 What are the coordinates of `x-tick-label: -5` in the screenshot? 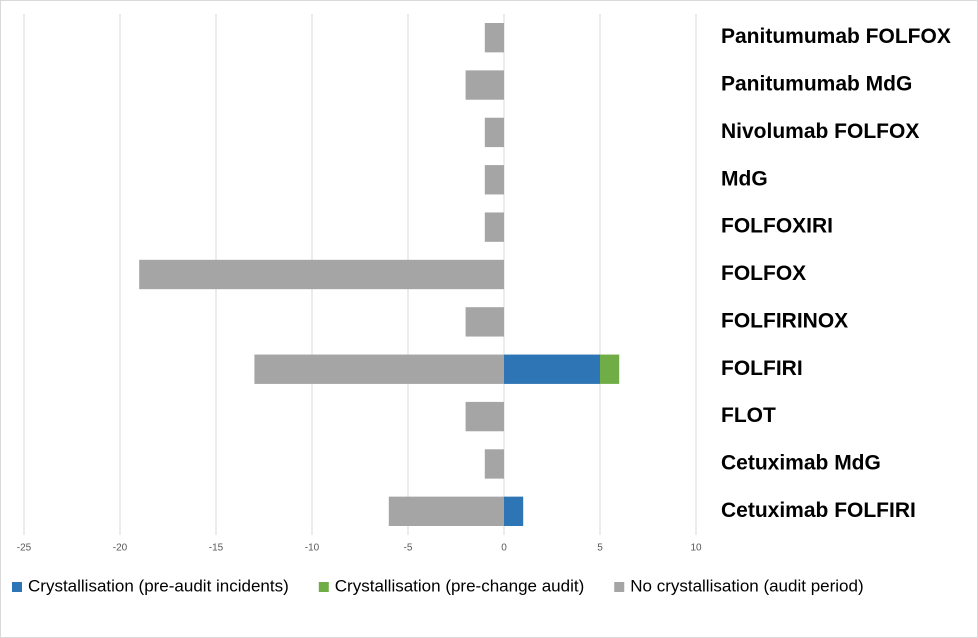 It's located at (408, 548).